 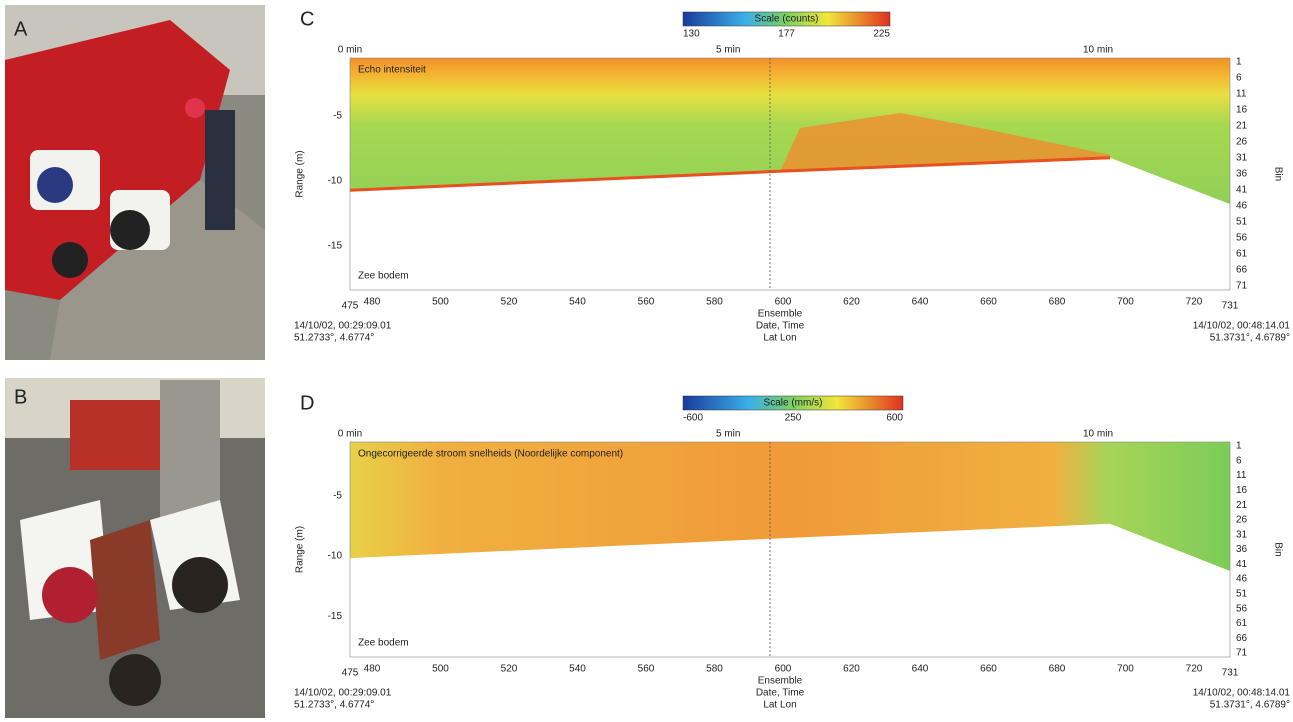 I want to click on series-label: Echo intensiteit, so click(x=392, y=70).